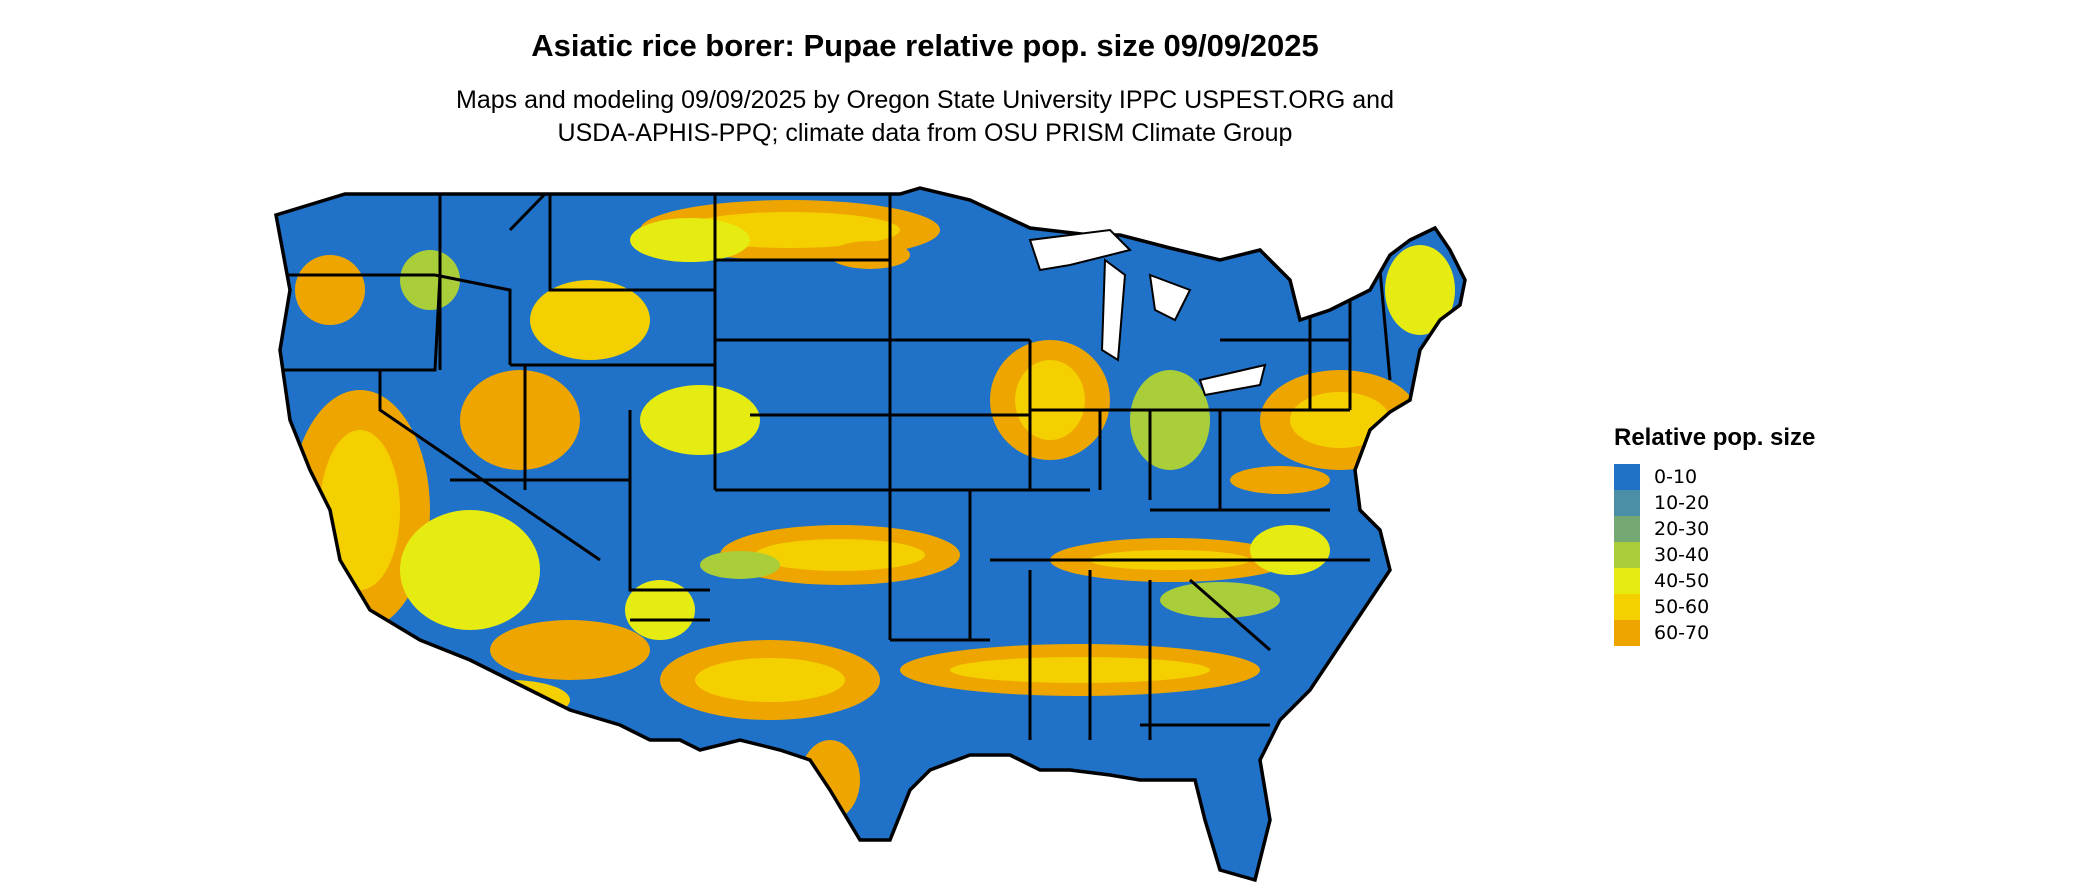  Describe the element at coordinates (1714, 633) in the screenshot. I see `legend-item: 60-70` at that location.